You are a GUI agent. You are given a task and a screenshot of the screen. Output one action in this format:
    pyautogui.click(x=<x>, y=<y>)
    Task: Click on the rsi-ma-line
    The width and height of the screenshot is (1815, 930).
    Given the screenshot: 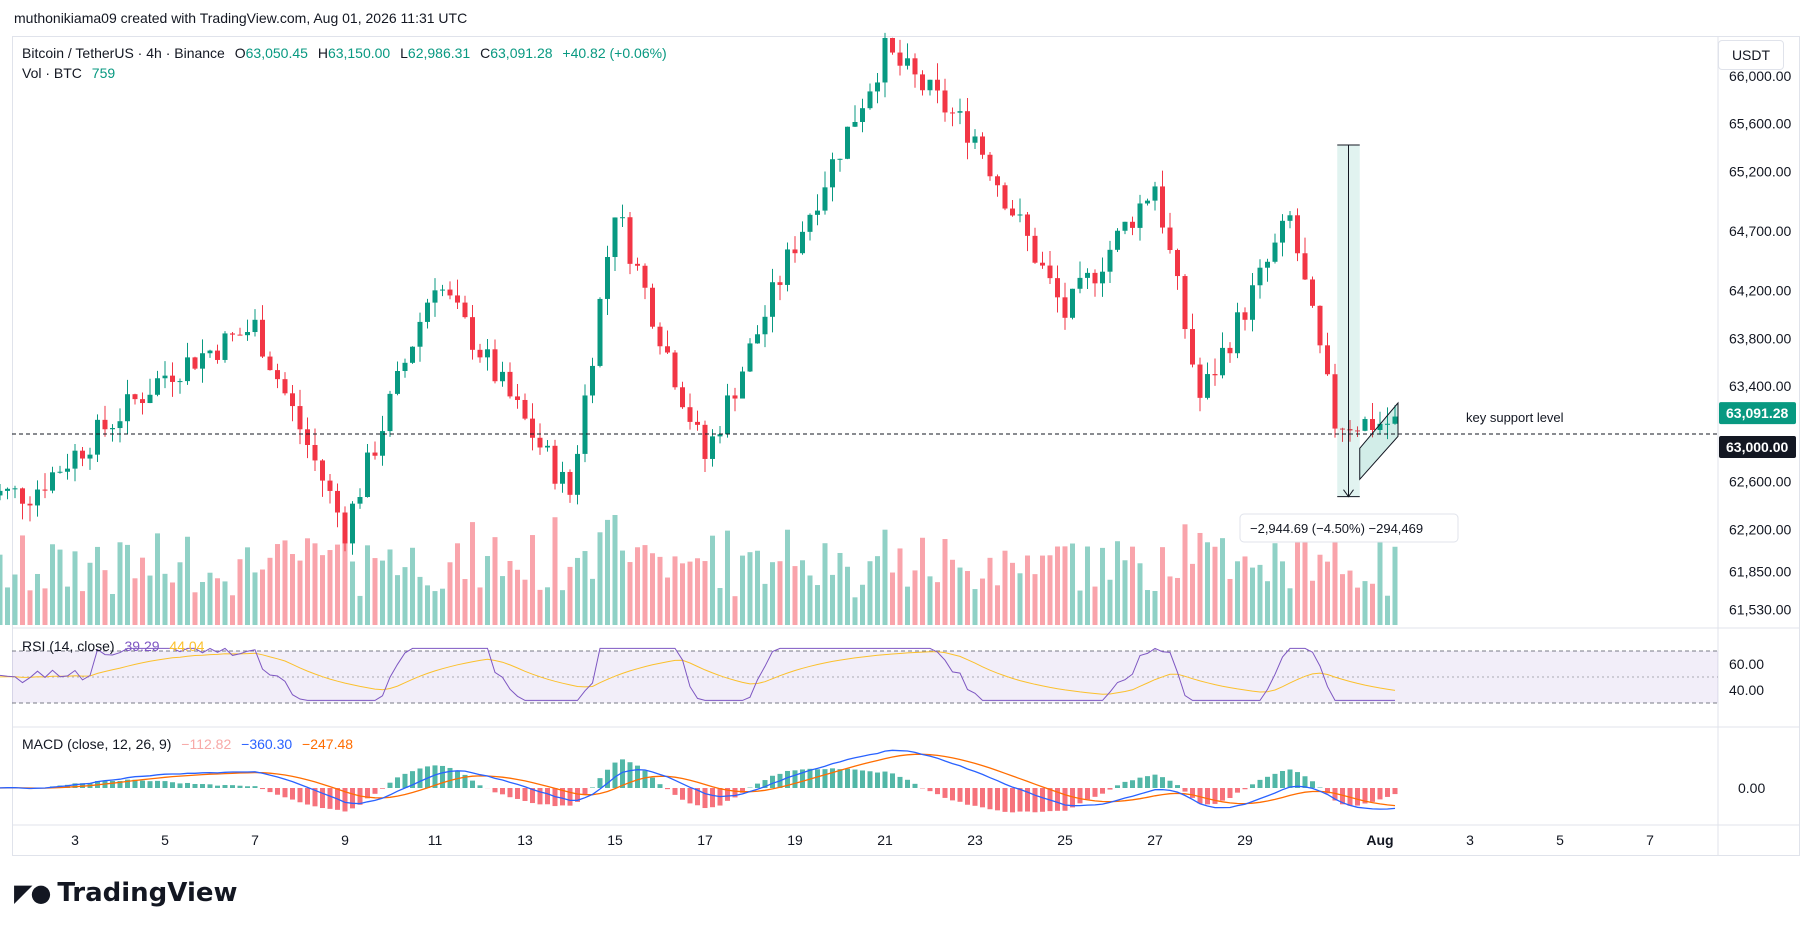 What is the action you would take?
    pyautogui.click(x=698, y=673)
    